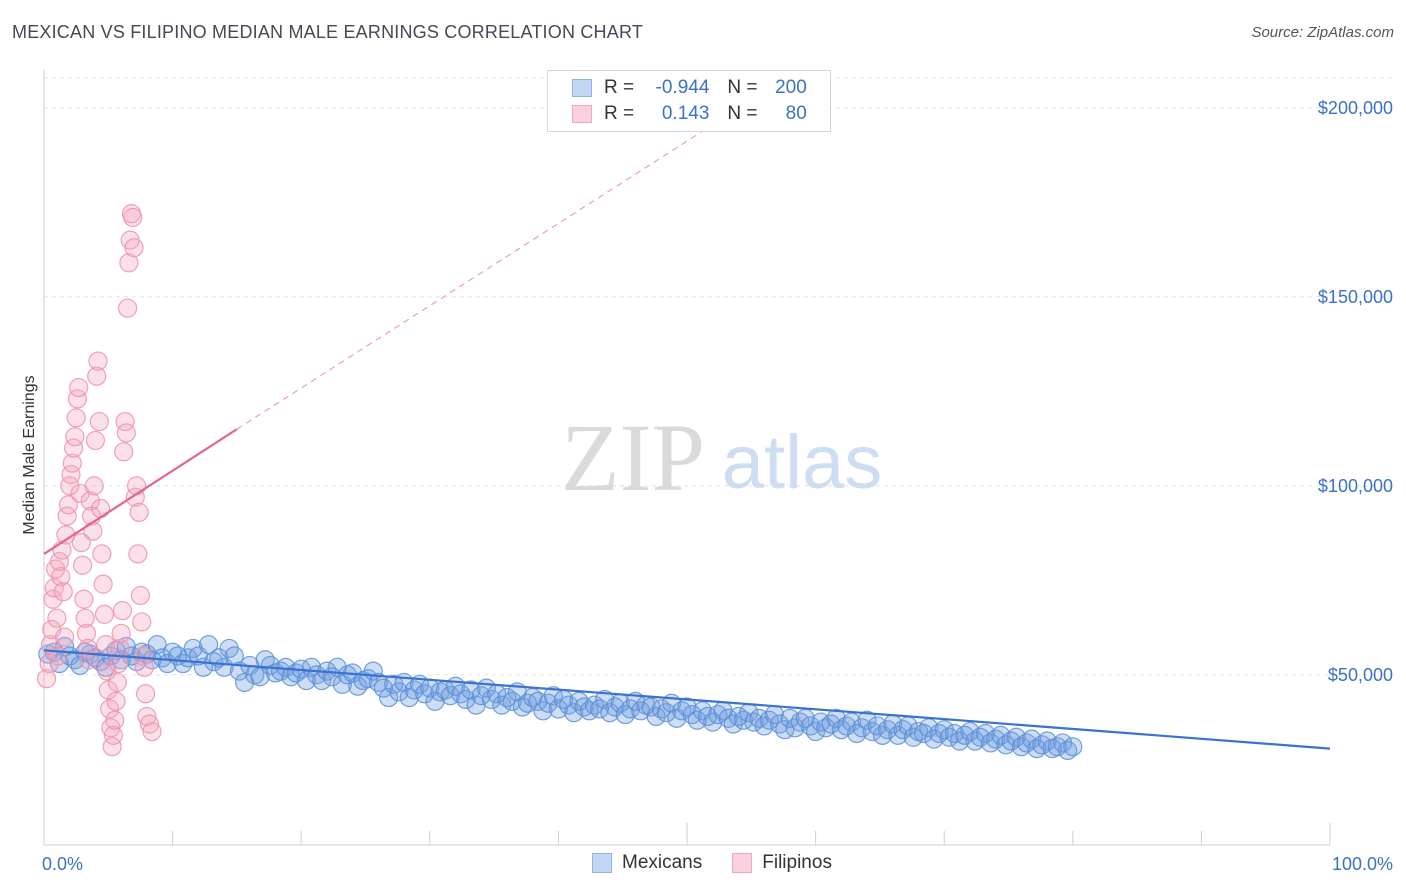 This screenshot has height=892, width=1406. I want to click on watermark: ZIP atlas, so click(721, 457).